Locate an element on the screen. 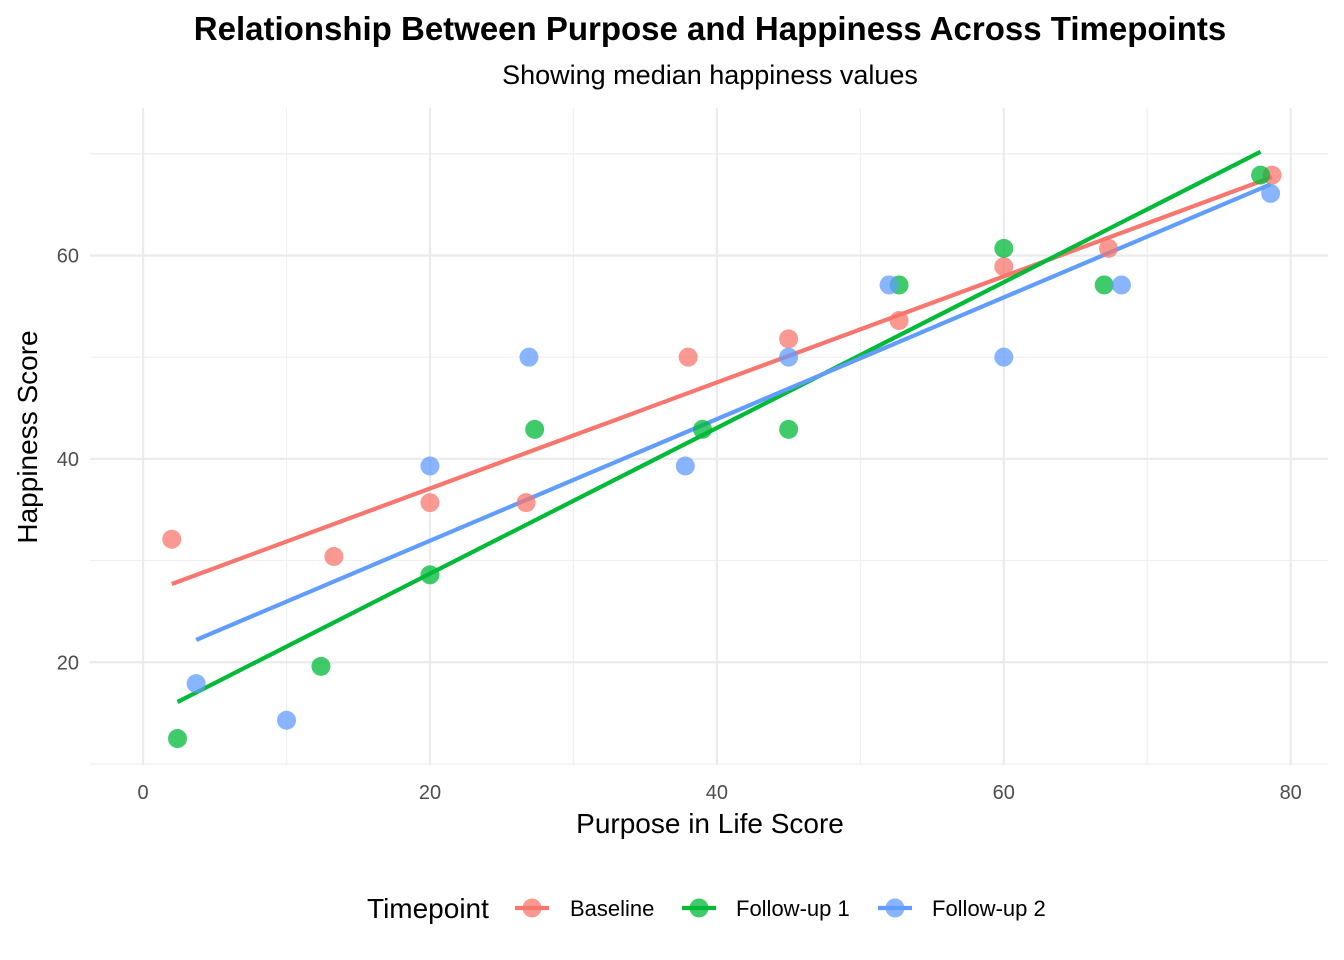  y-tick-label: 20 is located at coordinates (68, 663).